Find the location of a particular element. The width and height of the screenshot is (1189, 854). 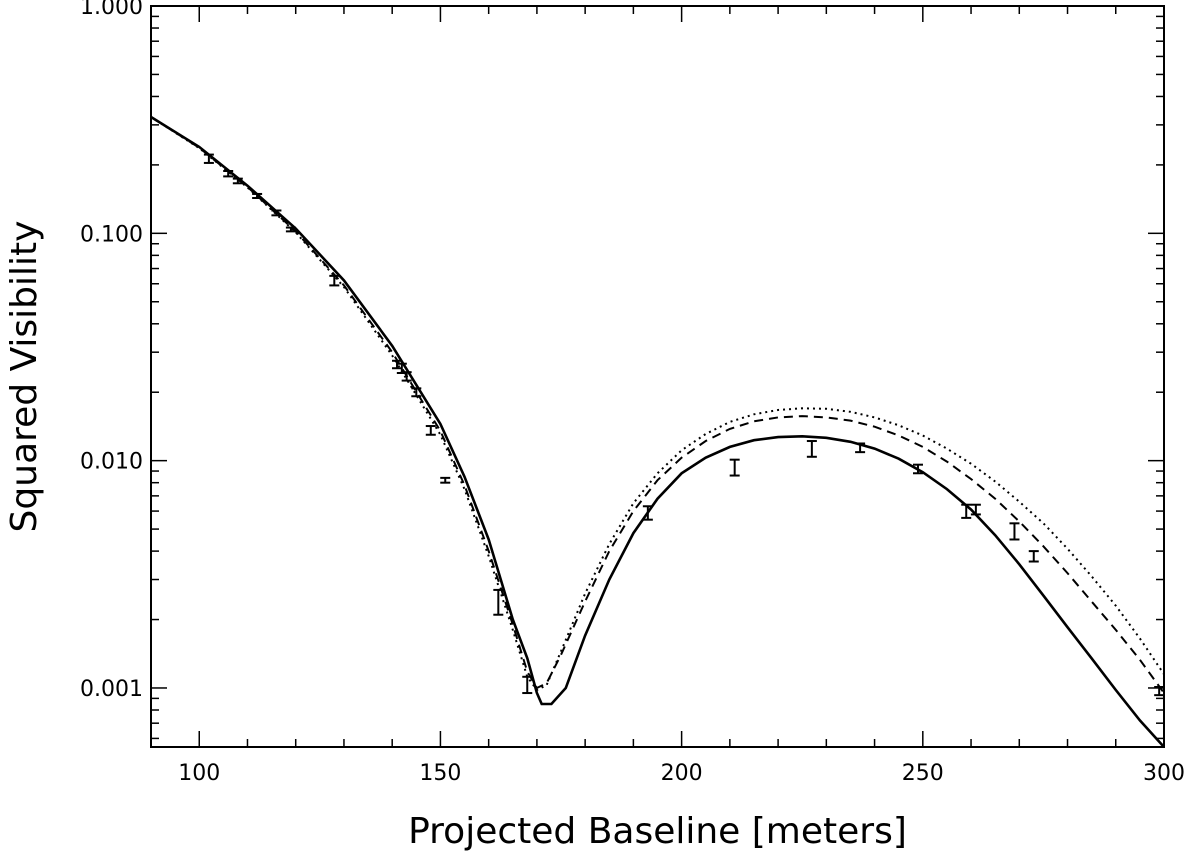

x-axis-label: Projected Baseline [meters] is located at coordinates (657, 831).